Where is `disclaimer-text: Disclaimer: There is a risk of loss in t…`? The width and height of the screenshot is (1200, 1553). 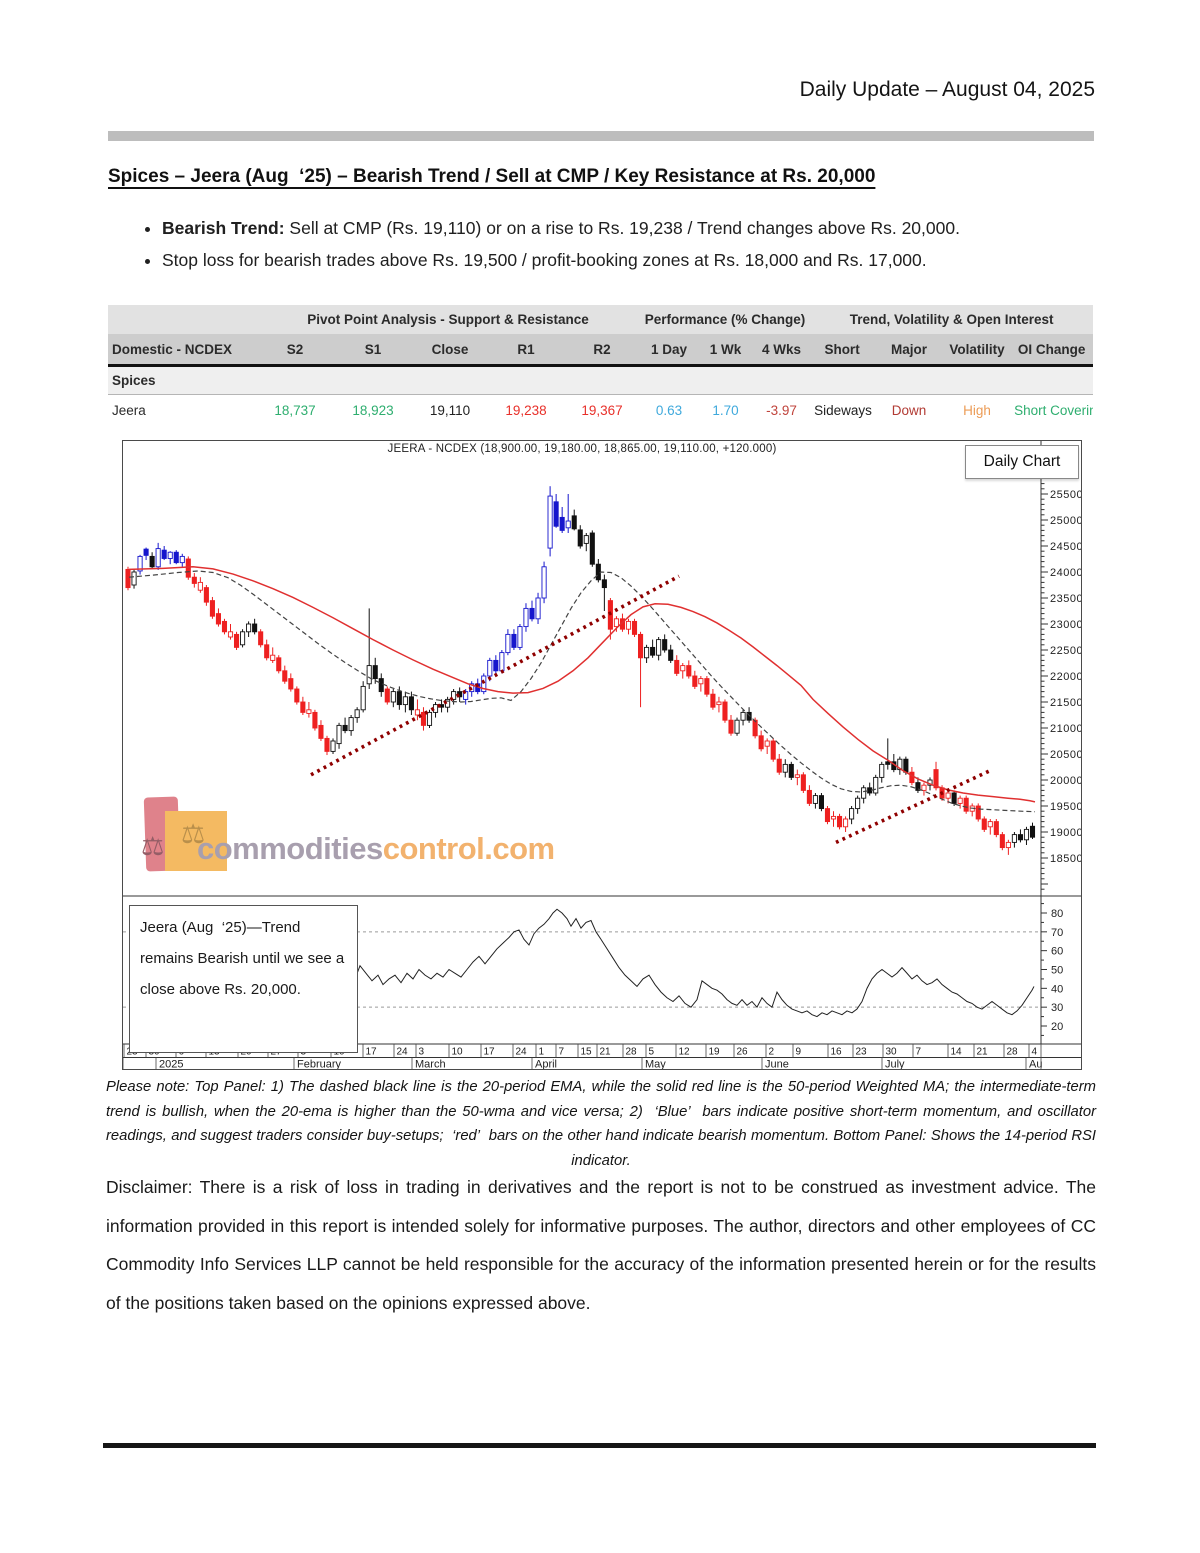
disclaimer-text: Disclaimer: There is a risk of loss in t… is located at coordinates (601, 1245).